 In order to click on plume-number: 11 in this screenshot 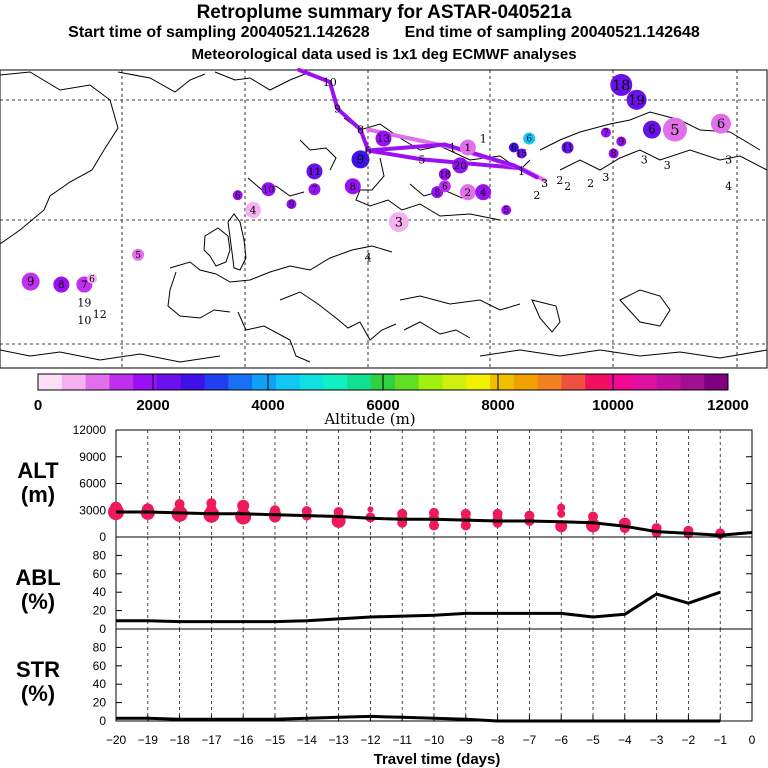, I will do `click(567, 149)`.